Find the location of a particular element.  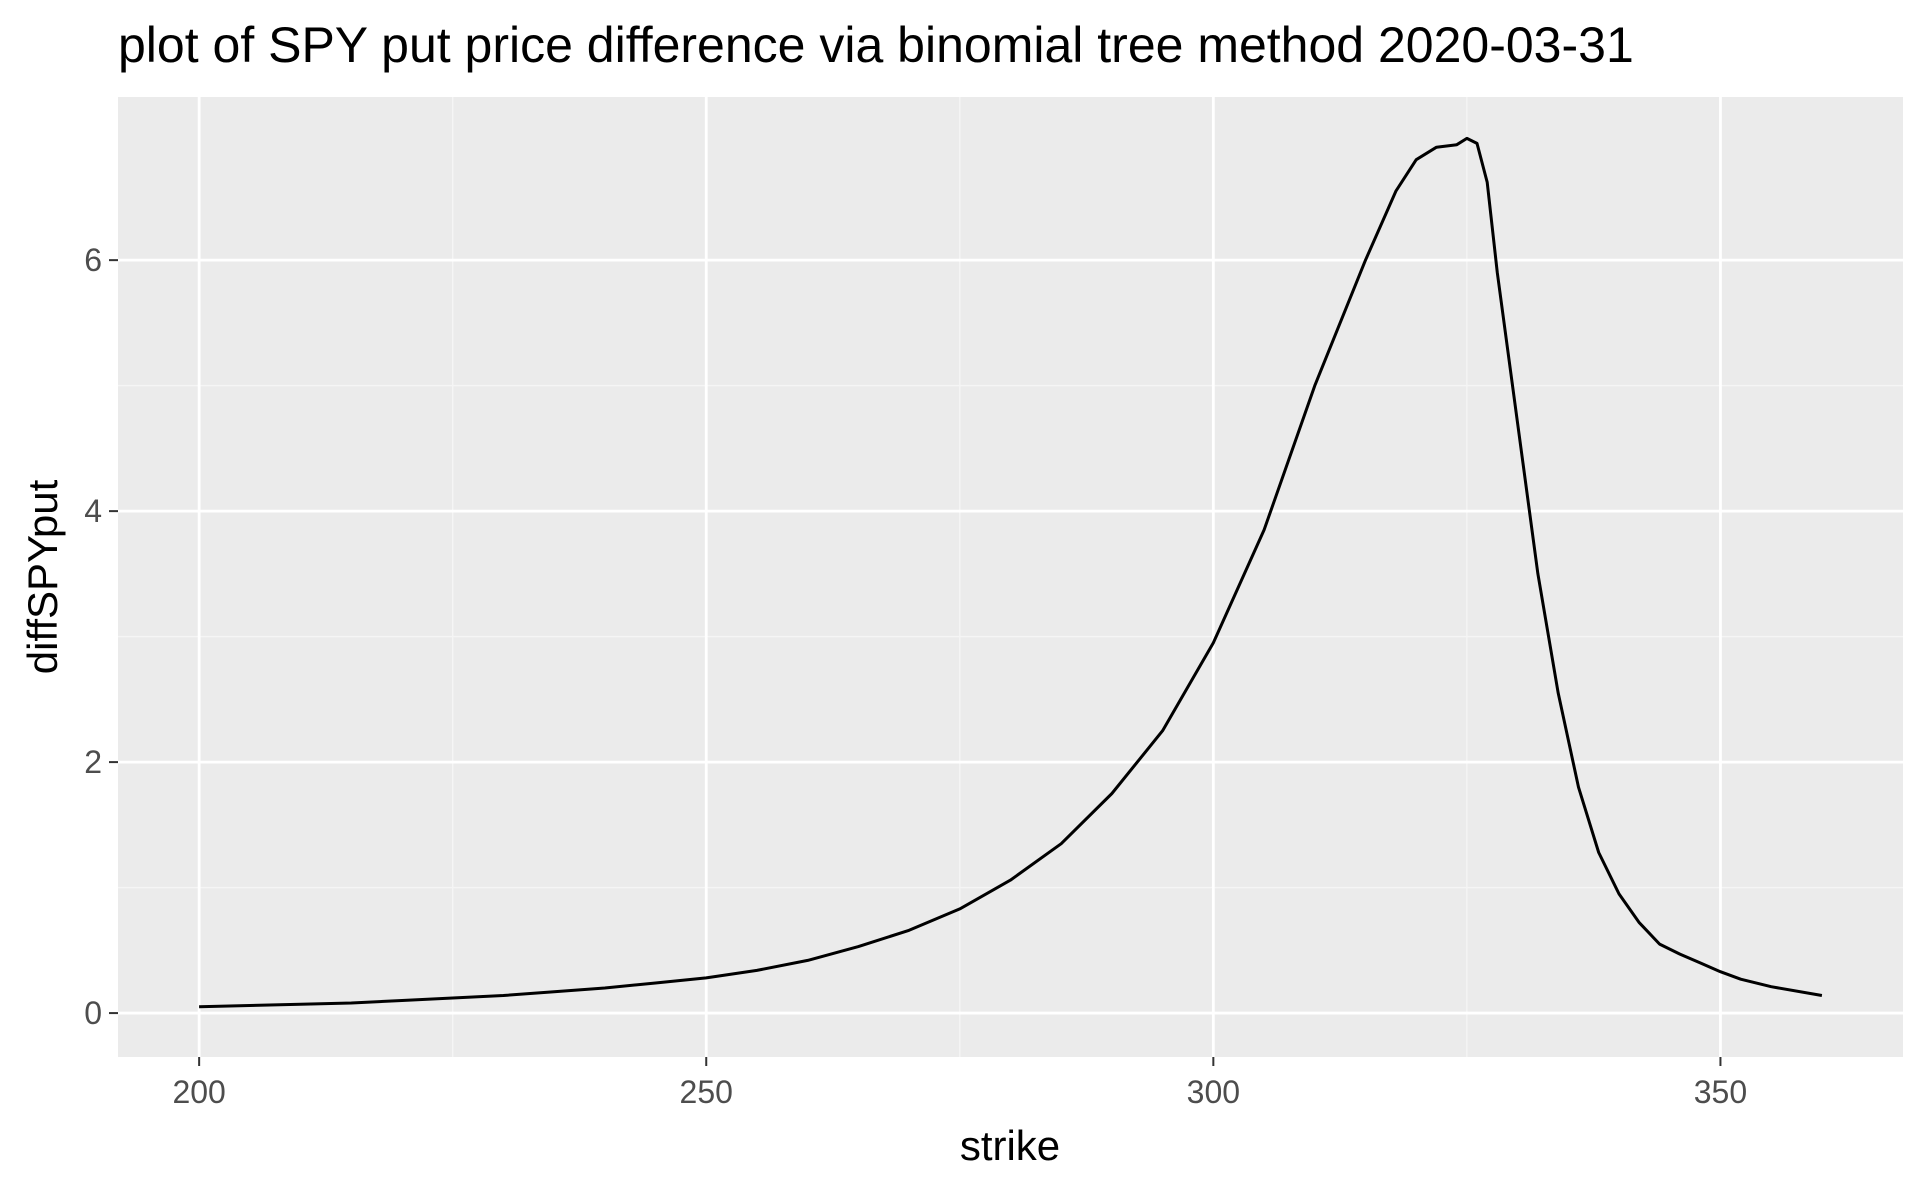

y-tick-label: 6 is located at coordinates (93, 260).